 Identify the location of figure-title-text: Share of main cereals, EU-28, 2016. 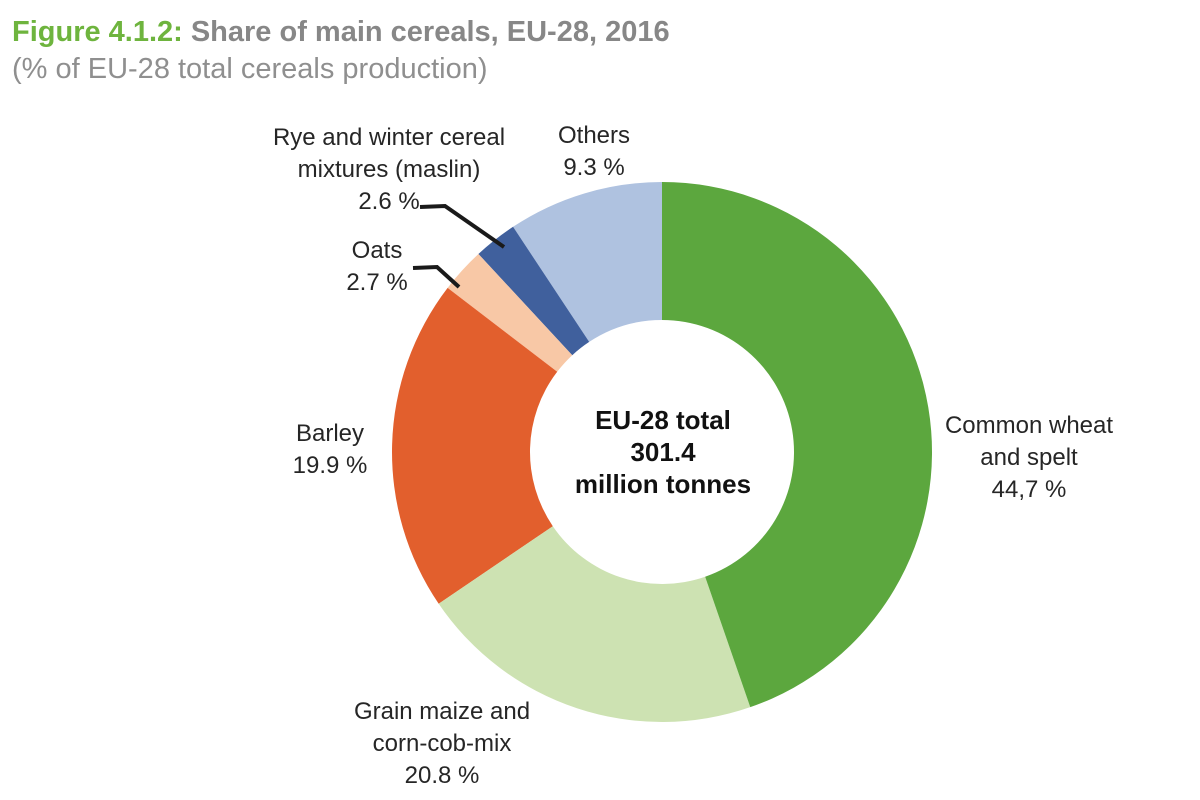
(430, 32).